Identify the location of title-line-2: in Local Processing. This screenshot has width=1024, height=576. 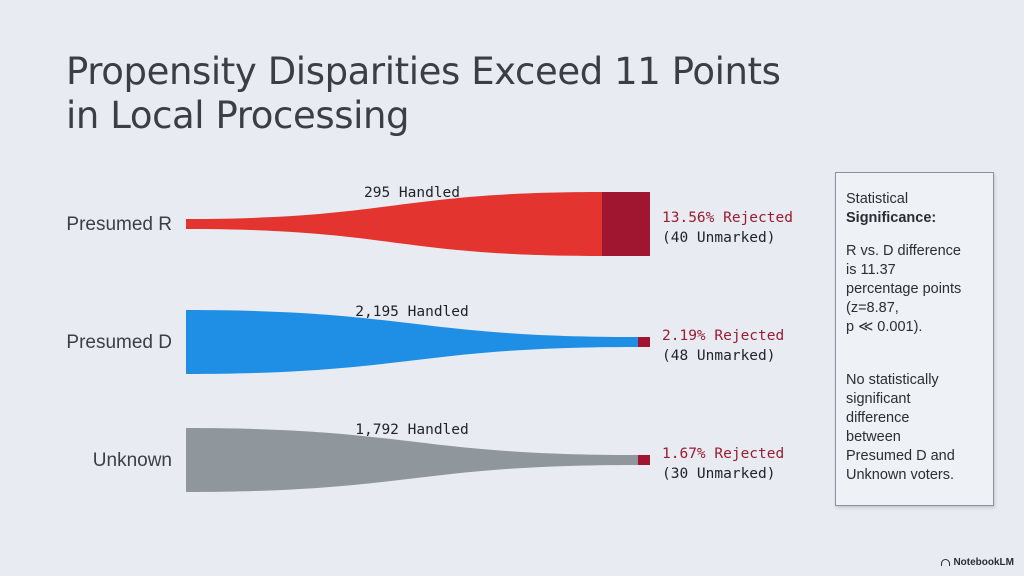
(238, 115).